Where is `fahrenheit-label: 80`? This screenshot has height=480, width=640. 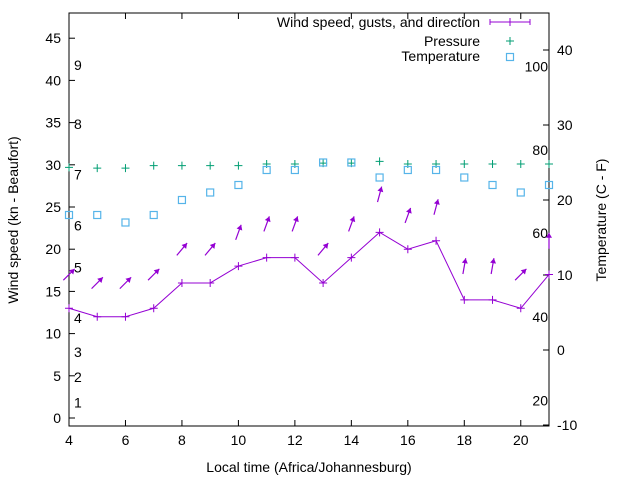
fahrenheit-label: 80 is located at coordinates (540, 150).